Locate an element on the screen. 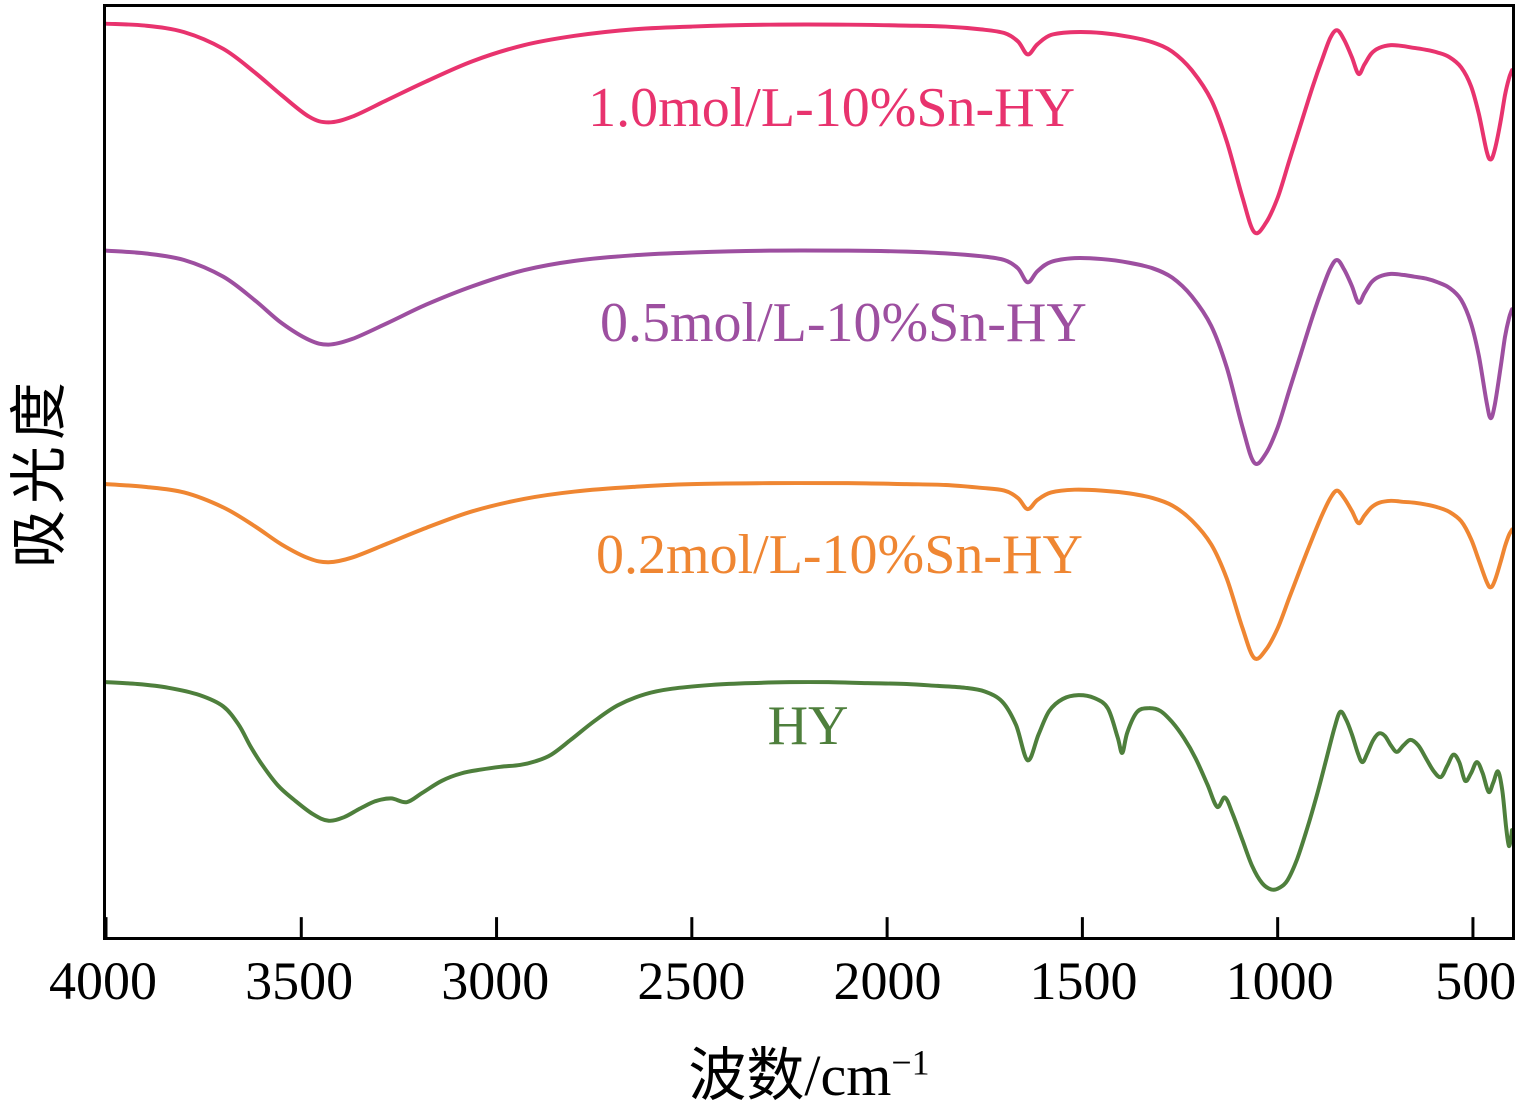  y-axis-title: 吸光度 is located at coordinates (39, 472).